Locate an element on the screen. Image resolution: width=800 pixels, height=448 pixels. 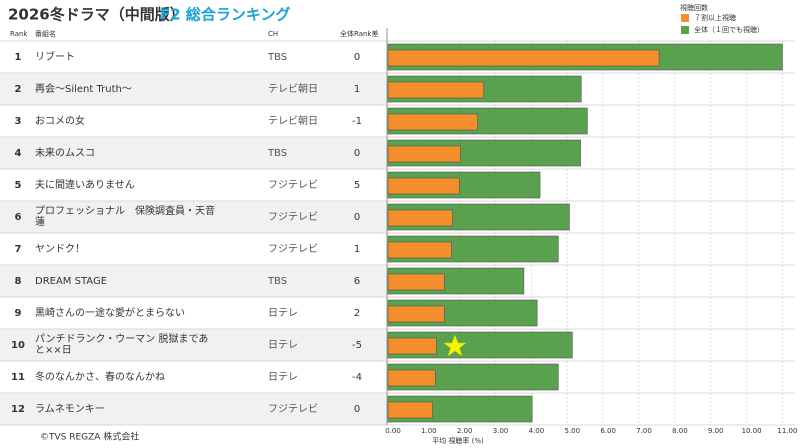
program-name: 夫に間違いありません is located at coordinates (85, 185).